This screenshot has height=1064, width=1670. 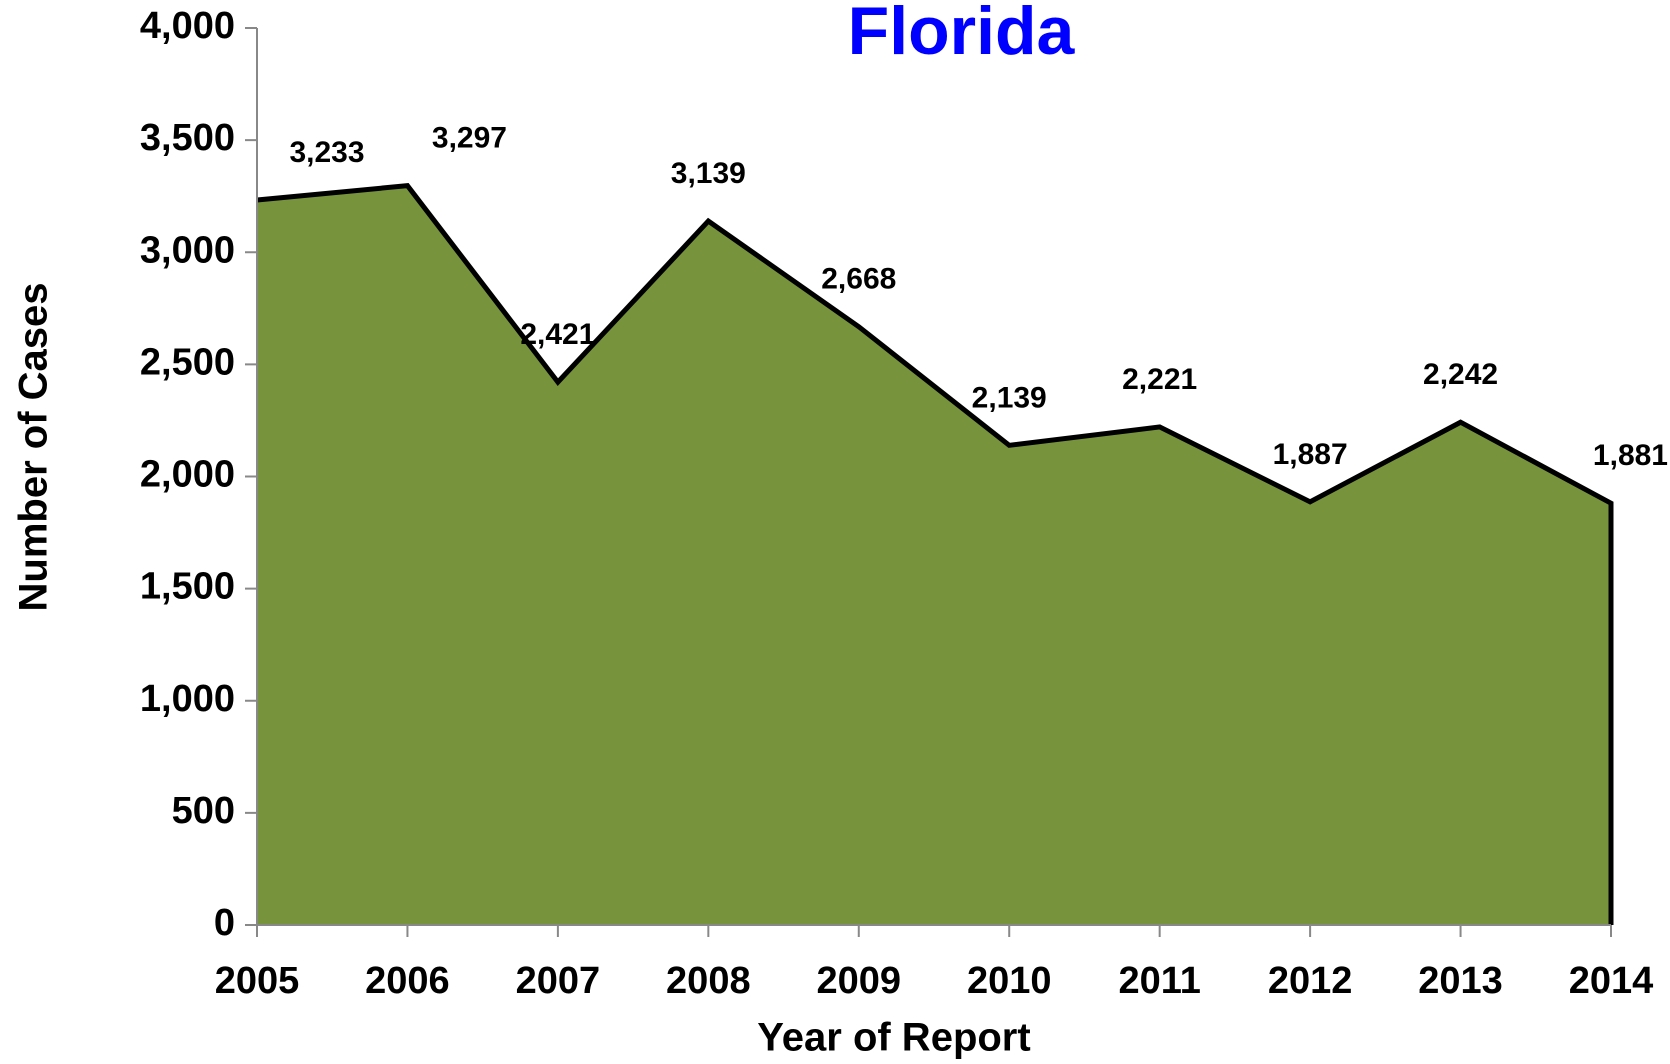 I want to click on data-label: 1,887, so click(x=1310, y=454).